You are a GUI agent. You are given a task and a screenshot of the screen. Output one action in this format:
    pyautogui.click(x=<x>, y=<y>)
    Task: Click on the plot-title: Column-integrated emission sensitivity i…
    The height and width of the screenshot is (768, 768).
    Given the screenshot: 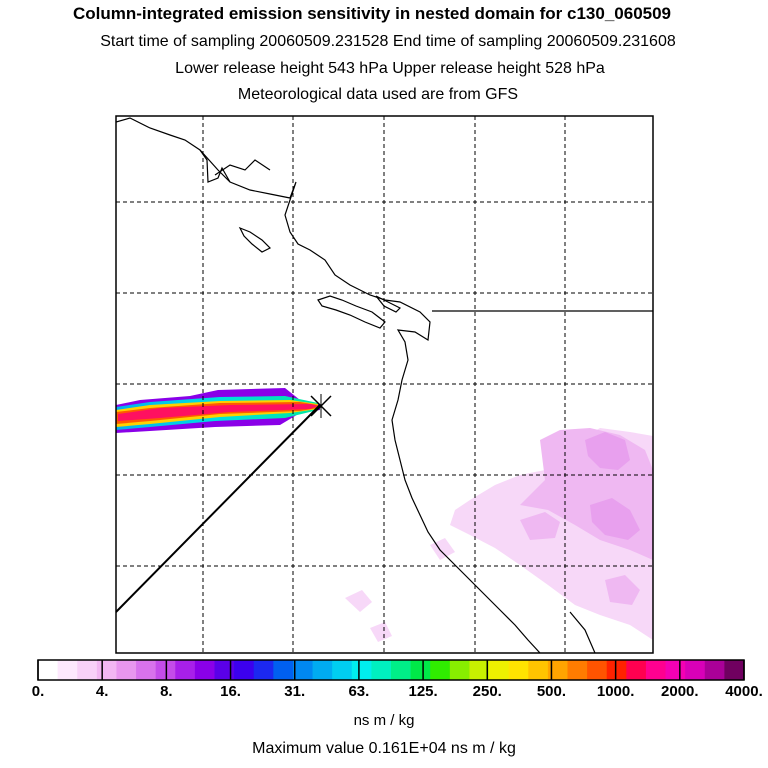 What is the action you would take?
    pyautogui.click(x=372, y=13)
    